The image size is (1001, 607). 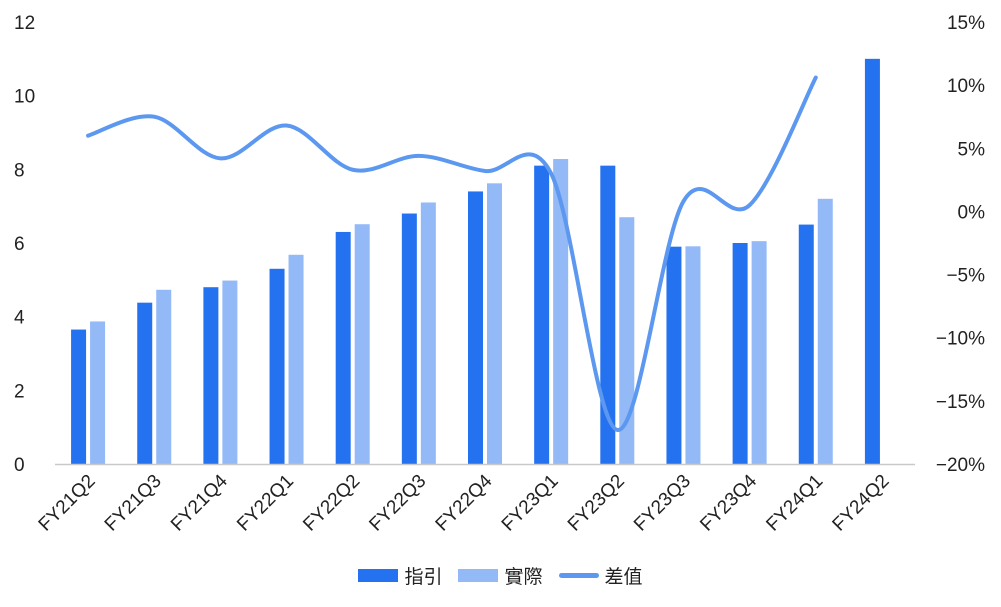 I want to click on legend-item-difference: 差值, so click(x=600, y=575).